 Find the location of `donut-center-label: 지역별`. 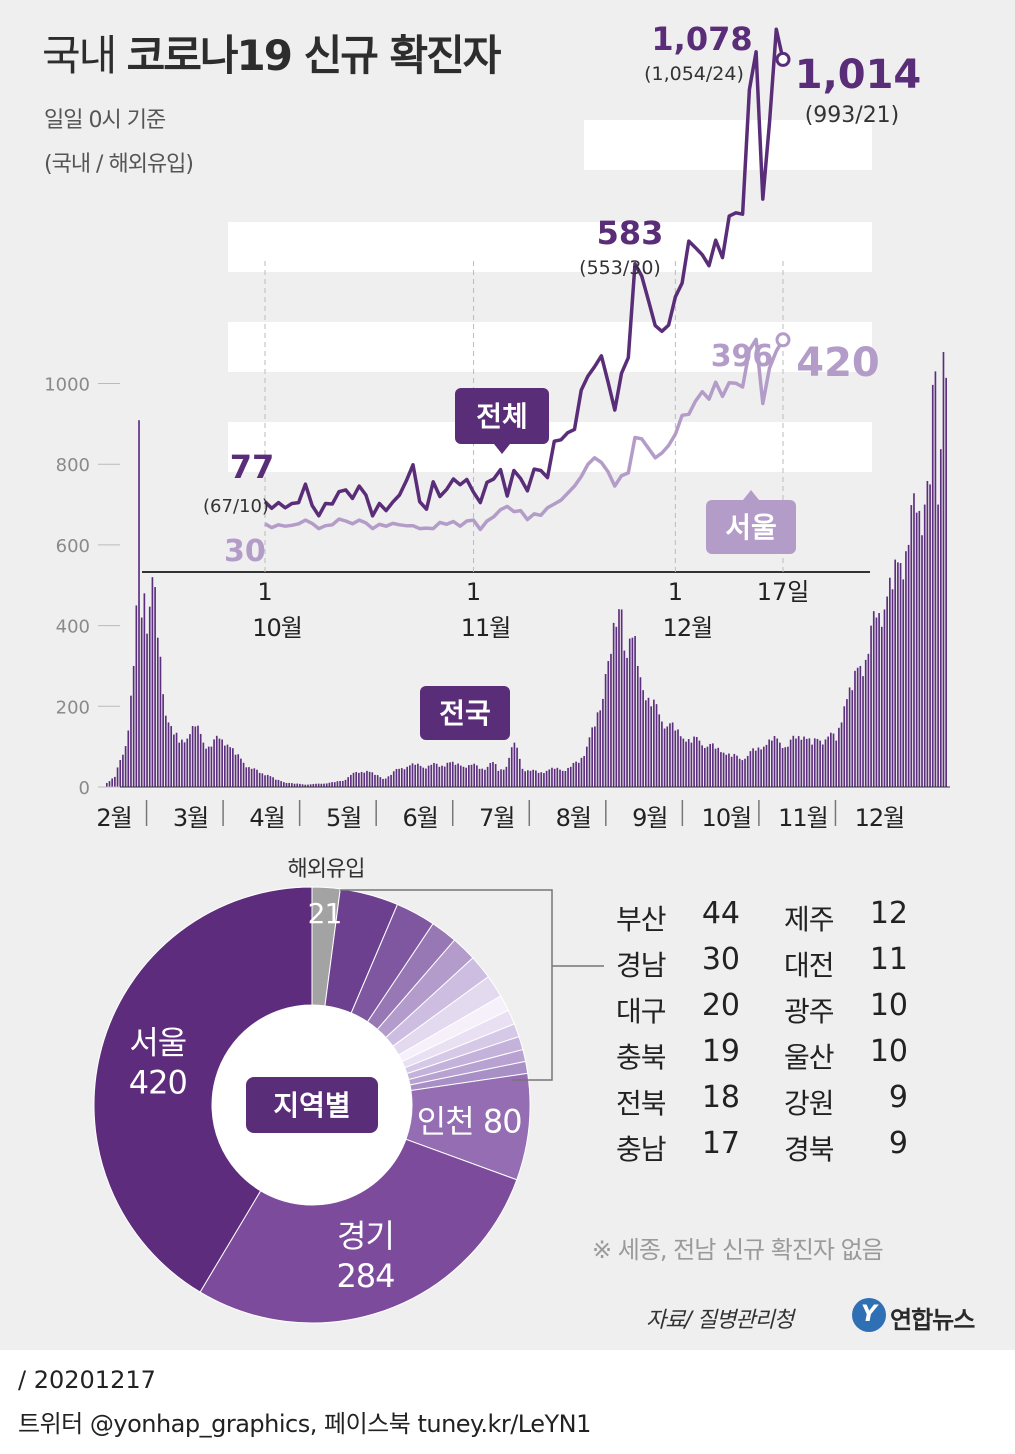

donut-center-label: 지역별 is located at coordinates (311, 1105).